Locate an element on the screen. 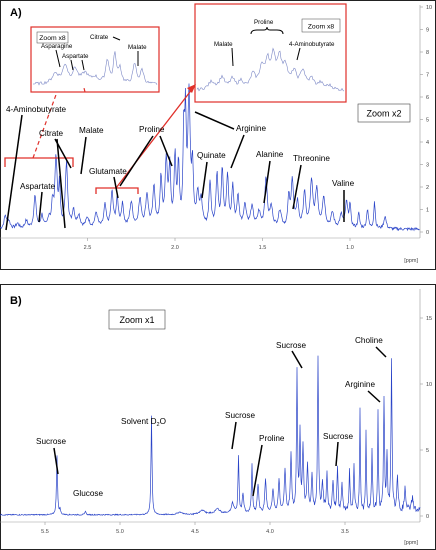  y-tick-label-a: 9 is located at coordinates (427, 31).